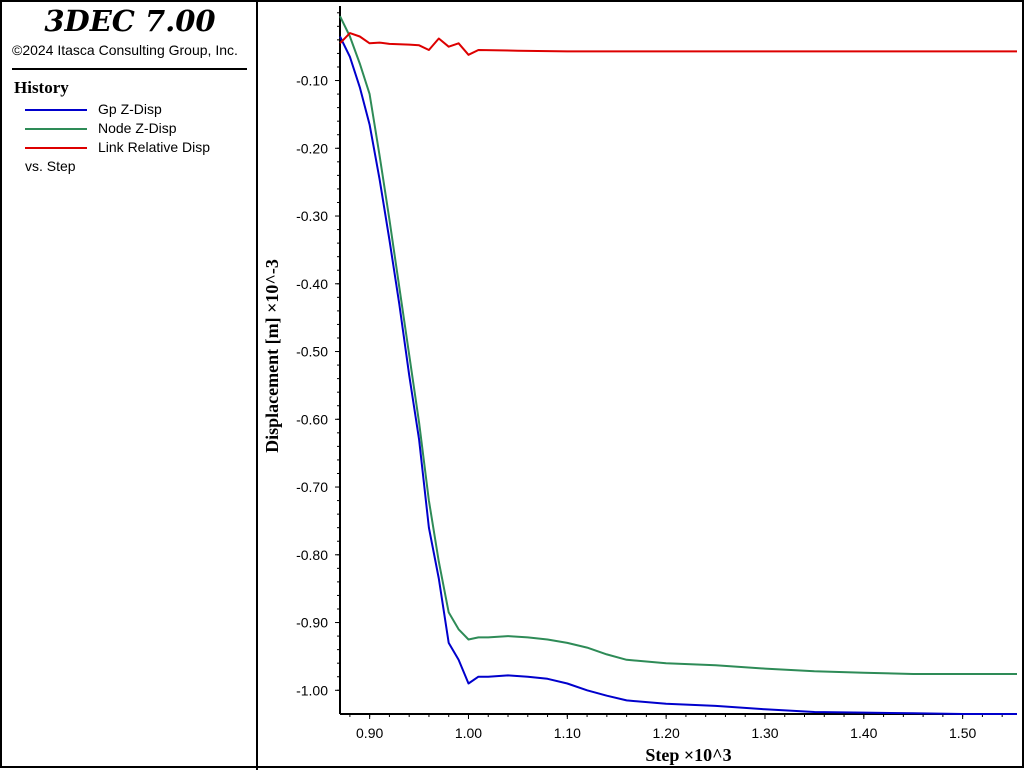  What do you see at coordinates (312, 623) in the screenshot?
I see `y-tick-label: -0.90` at bounding box center [312, 623].